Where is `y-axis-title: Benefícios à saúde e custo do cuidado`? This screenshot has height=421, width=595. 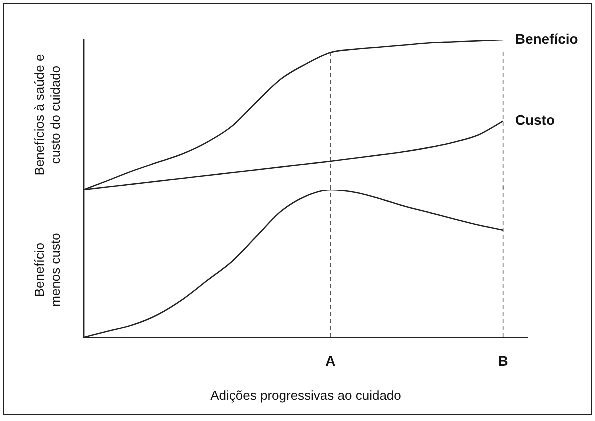 y-axis-title: Benefícios à saúde e custo do cuidado is located at coordinates (47, 115).